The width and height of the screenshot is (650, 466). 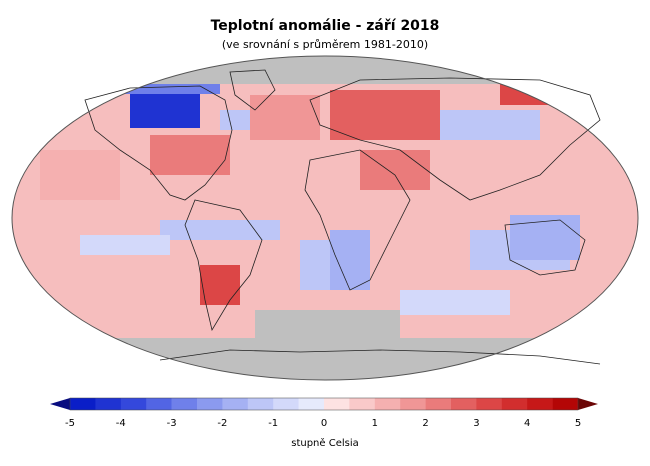 What do you see at coordinates (285, 117) in the screenshot?
I see `warm-north-atlantic` at bounding box center [285, 117].